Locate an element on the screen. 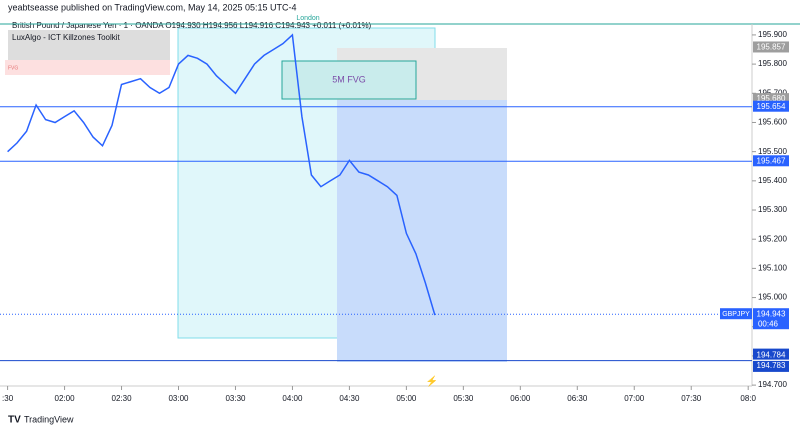 This screenshot has width=800, height=437. y-tick-label: 195.000 is located at coordinates (772, 297).